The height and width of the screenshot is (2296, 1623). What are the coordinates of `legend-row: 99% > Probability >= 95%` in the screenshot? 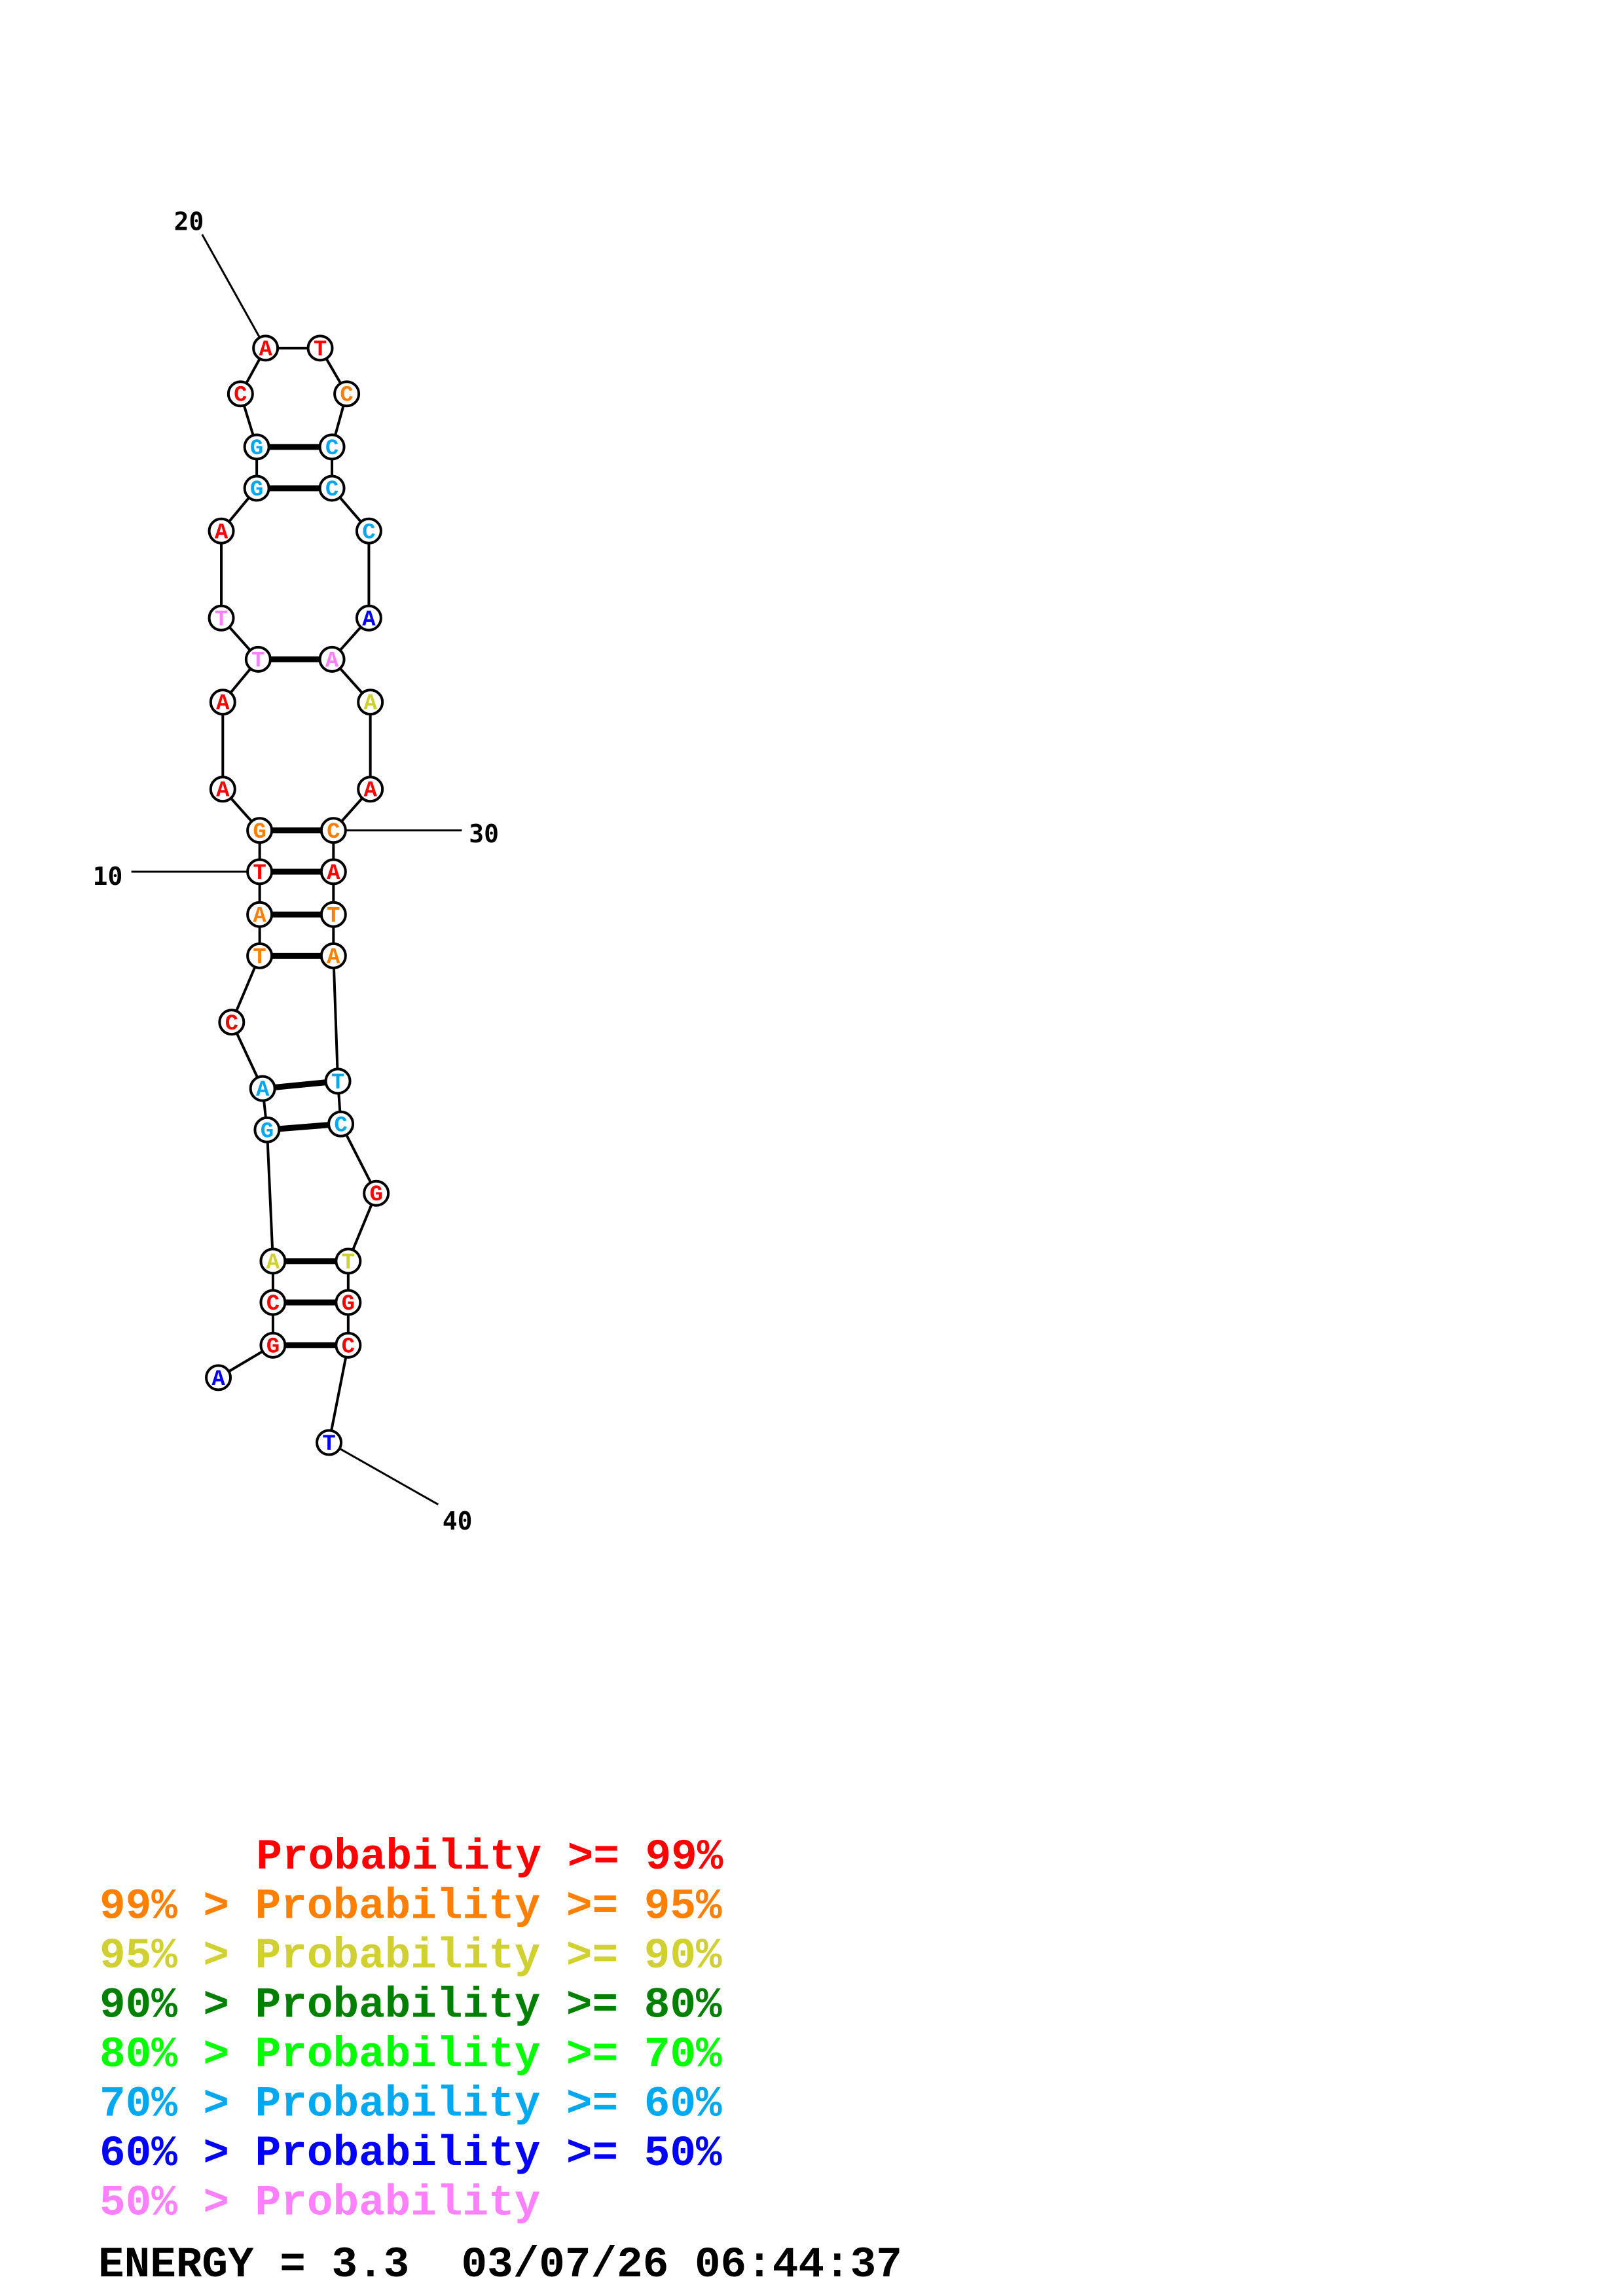 It's located at (411, 1907).